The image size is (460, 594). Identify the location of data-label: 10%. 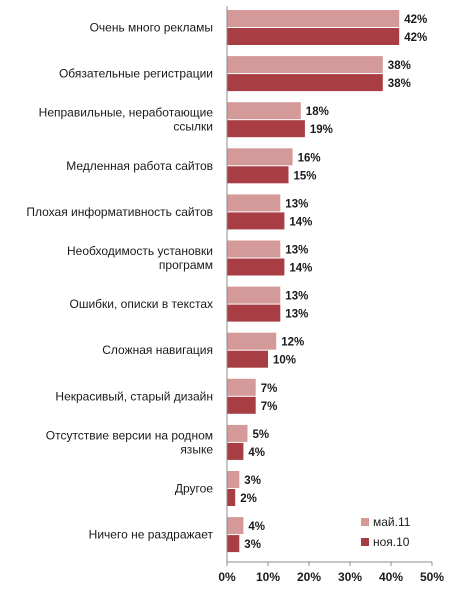
(284, 361).